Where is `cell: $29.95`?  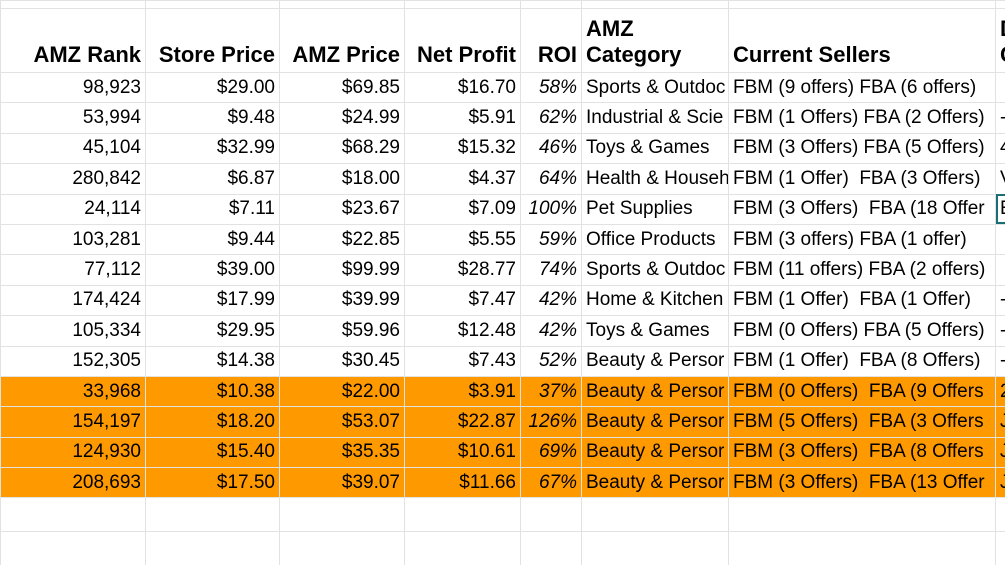 cell: $29.95 is located at coordinates (212, 331).